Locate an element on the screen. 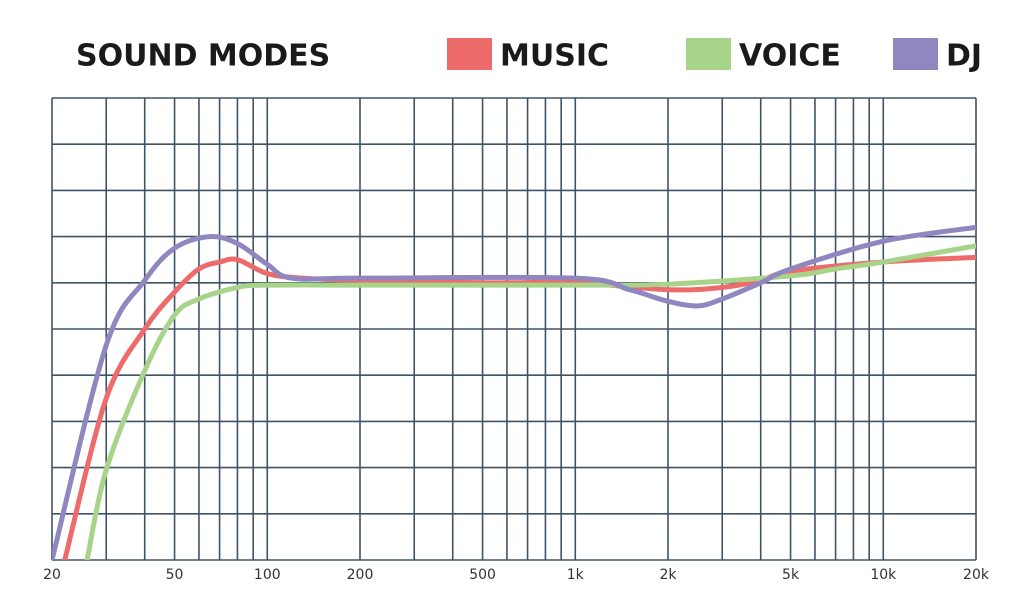 The image size is (1014, 594). x-tick-label: 20k is located at coordinates (976, 575).